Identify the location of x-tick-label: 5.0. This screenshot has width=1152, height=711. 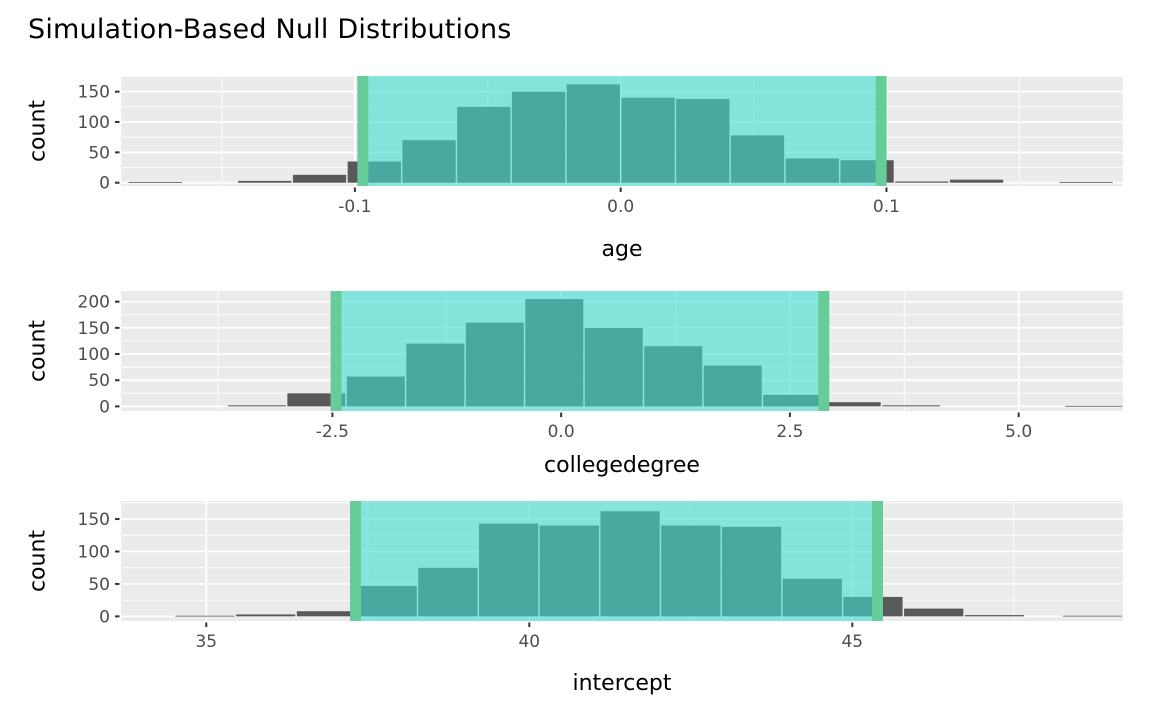
(1018, 432).